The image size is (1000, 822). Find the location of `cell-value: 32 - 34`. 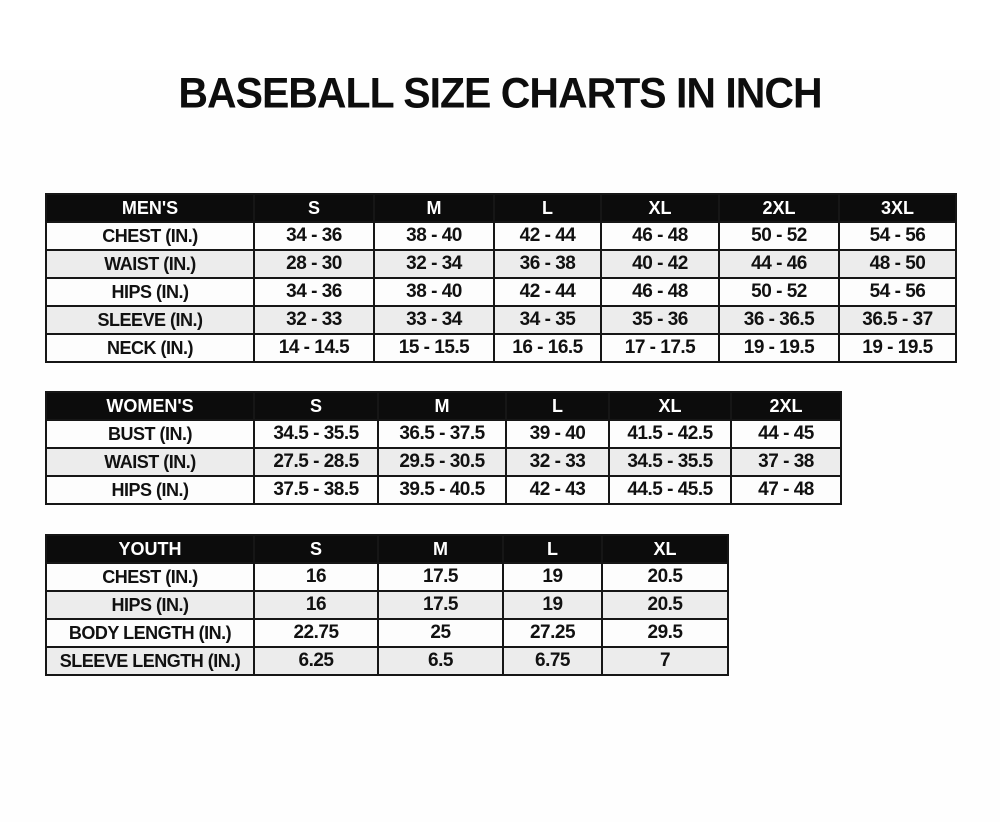

cell-value: 32 - 34 is located at coordinates (434, 264).